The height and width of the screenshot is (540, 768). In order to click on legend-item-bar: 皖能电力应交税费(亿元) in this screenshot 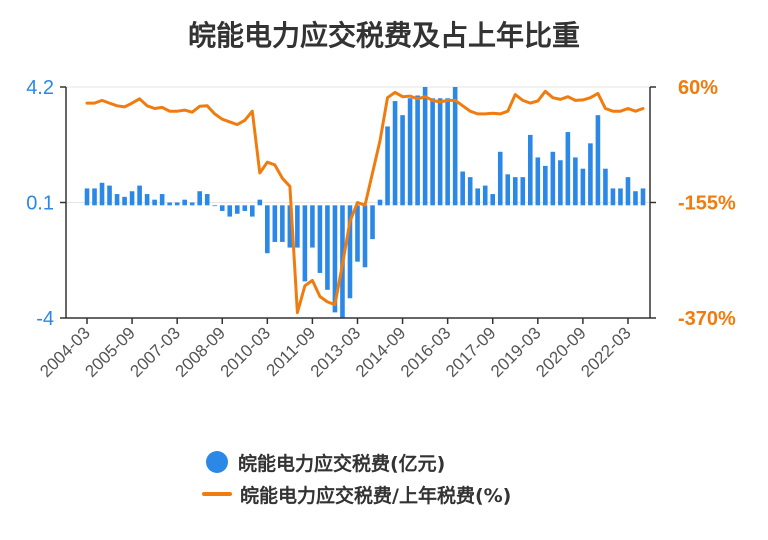, I will do `click(355, 462)`.